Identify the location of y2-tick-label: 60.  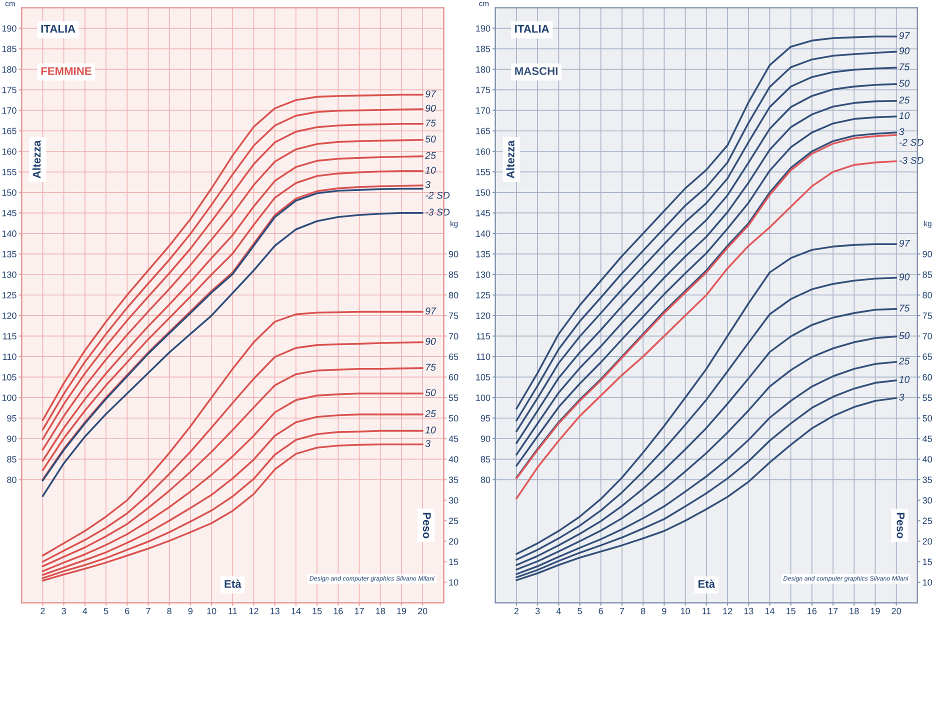
(927, 377).